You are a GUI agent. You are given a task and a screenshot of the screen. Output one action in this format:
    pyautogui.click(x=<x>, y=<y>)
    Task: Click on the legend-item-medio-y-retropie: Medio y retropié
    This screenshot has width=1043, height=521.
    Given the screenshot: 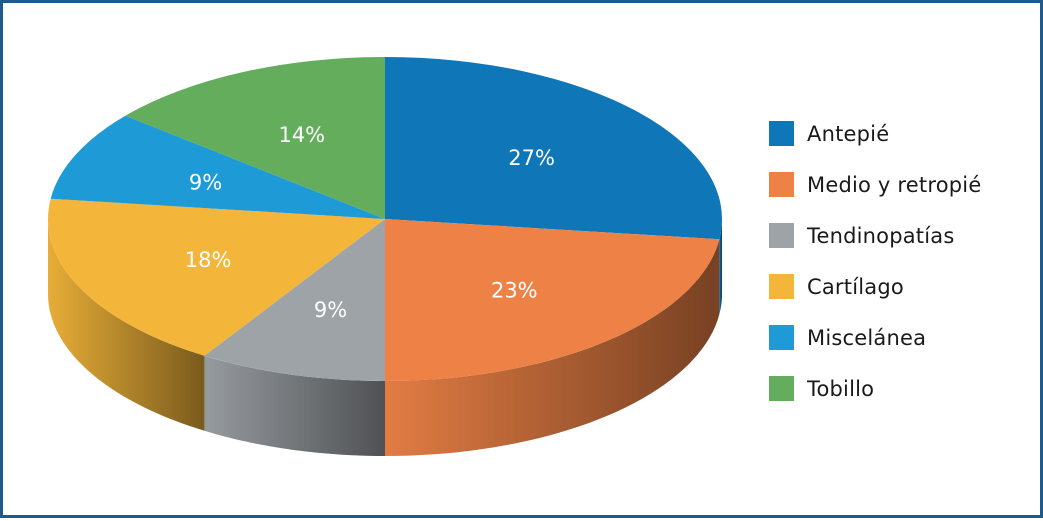 What is the action you would take?
    pyautogui.click(x=875, y=184)
    